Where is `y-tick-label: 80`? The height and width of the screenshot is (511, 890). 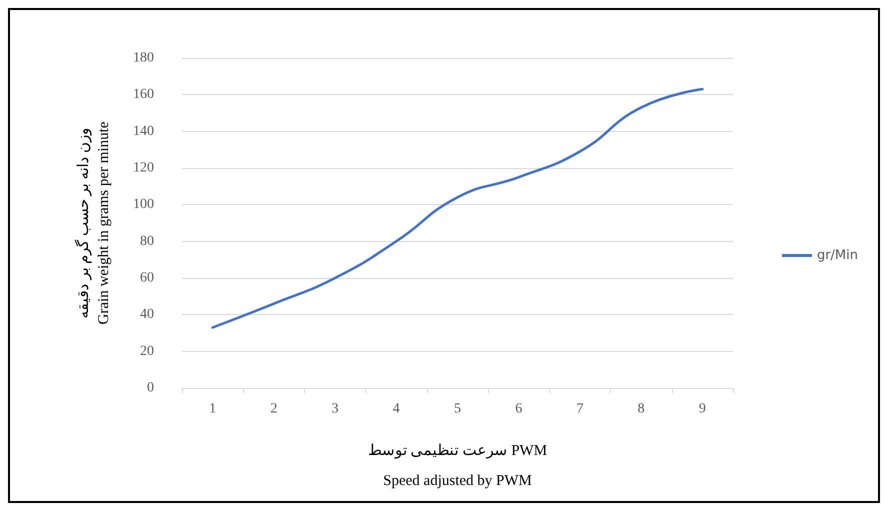 y-tick-label: 80 is located at coordinates (147, 241).